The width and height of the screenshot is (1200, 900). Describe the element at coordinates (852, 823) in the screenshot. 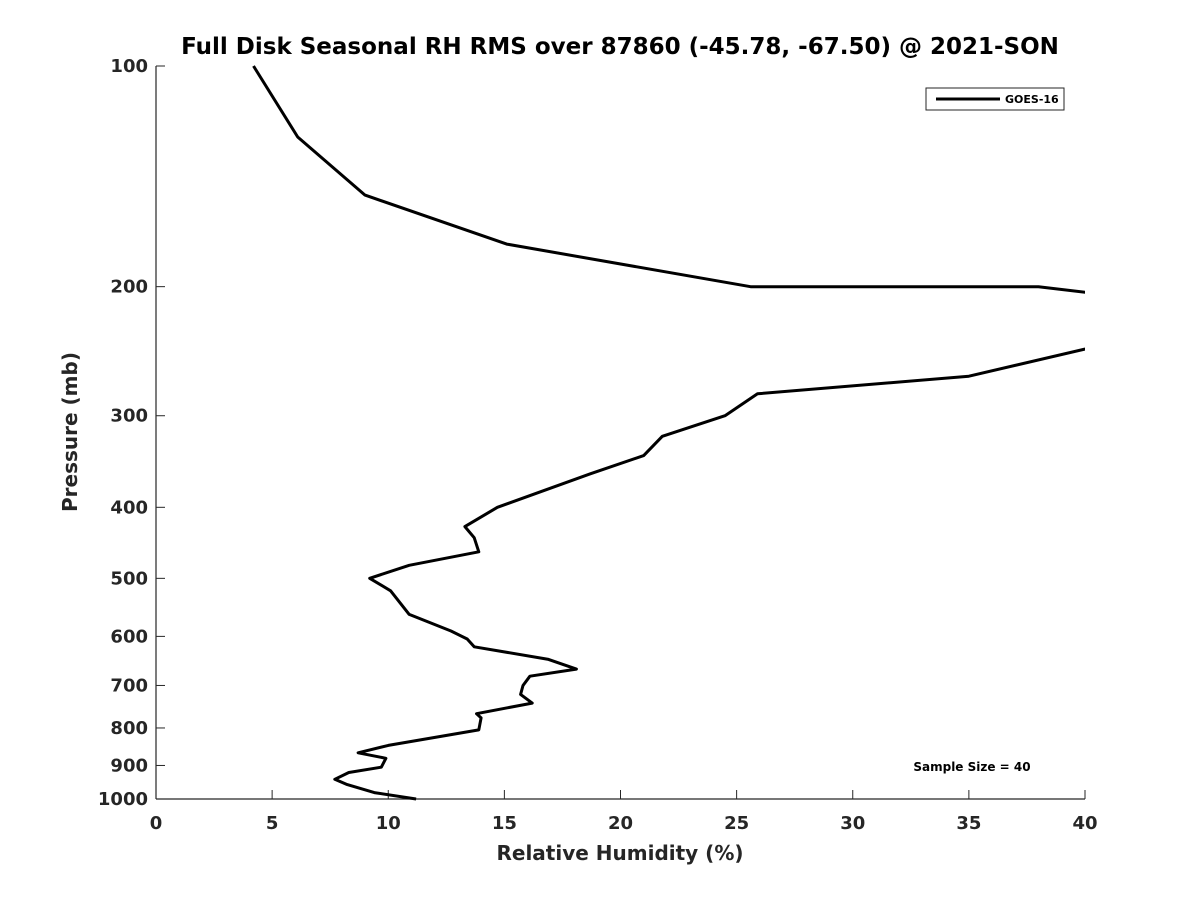

I see `x-tick-label: 30` at that location.